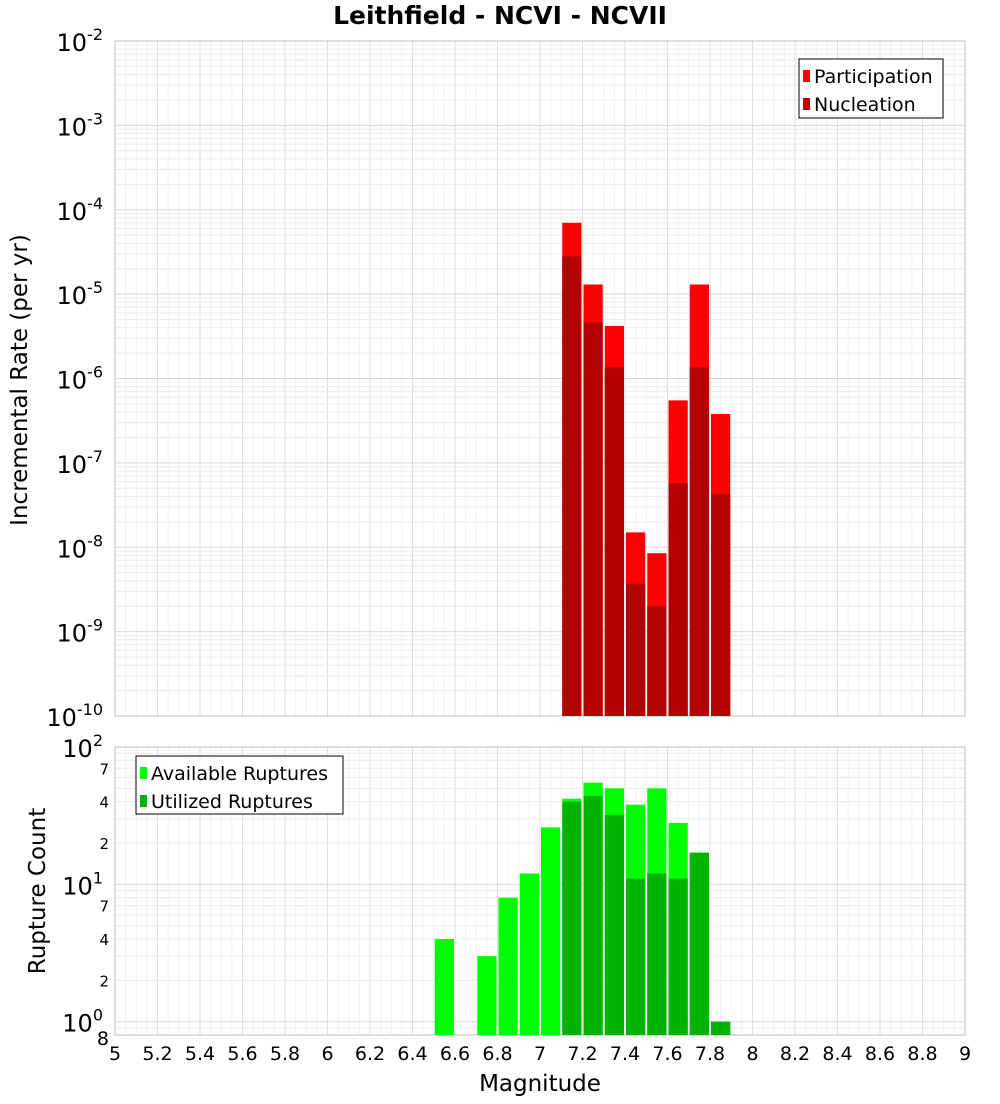 The height and width of the screenshot is (1104, 1000). What do you see at coordinates (103, 1039) in the screenshot?
I see `bottom-y-tick-label: 8` at bounding box center [103, 1039].